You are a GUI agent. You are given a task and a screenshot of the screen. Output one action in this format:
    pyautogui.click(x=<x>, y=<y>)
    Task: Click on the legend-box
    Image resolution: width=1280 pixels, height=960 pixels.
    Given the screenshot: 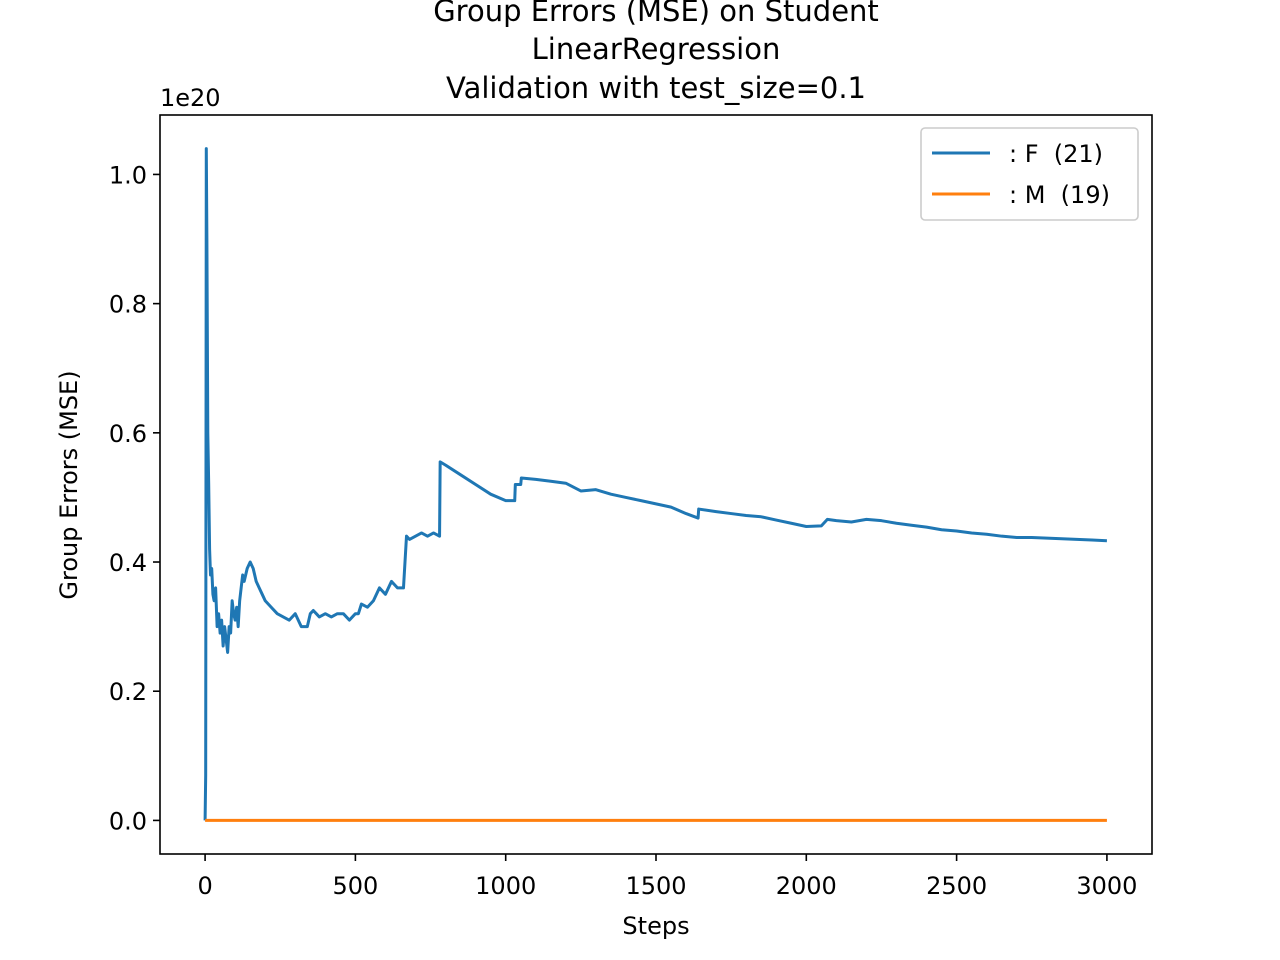 What is the action you would take?
    pyautogui.click(x=1029, y=174)
    